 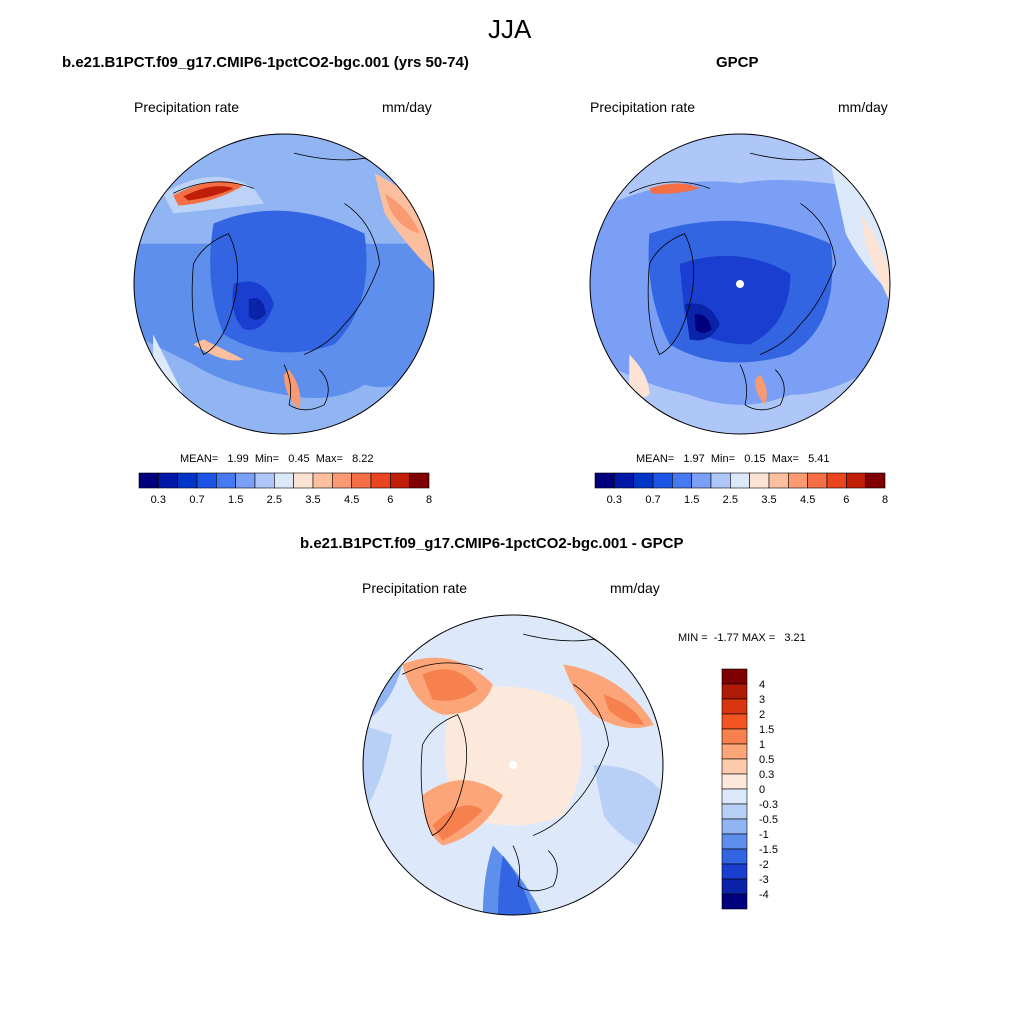 I want to click on obs-colorbar-tick-label: 8, so click(x=885, y=500).